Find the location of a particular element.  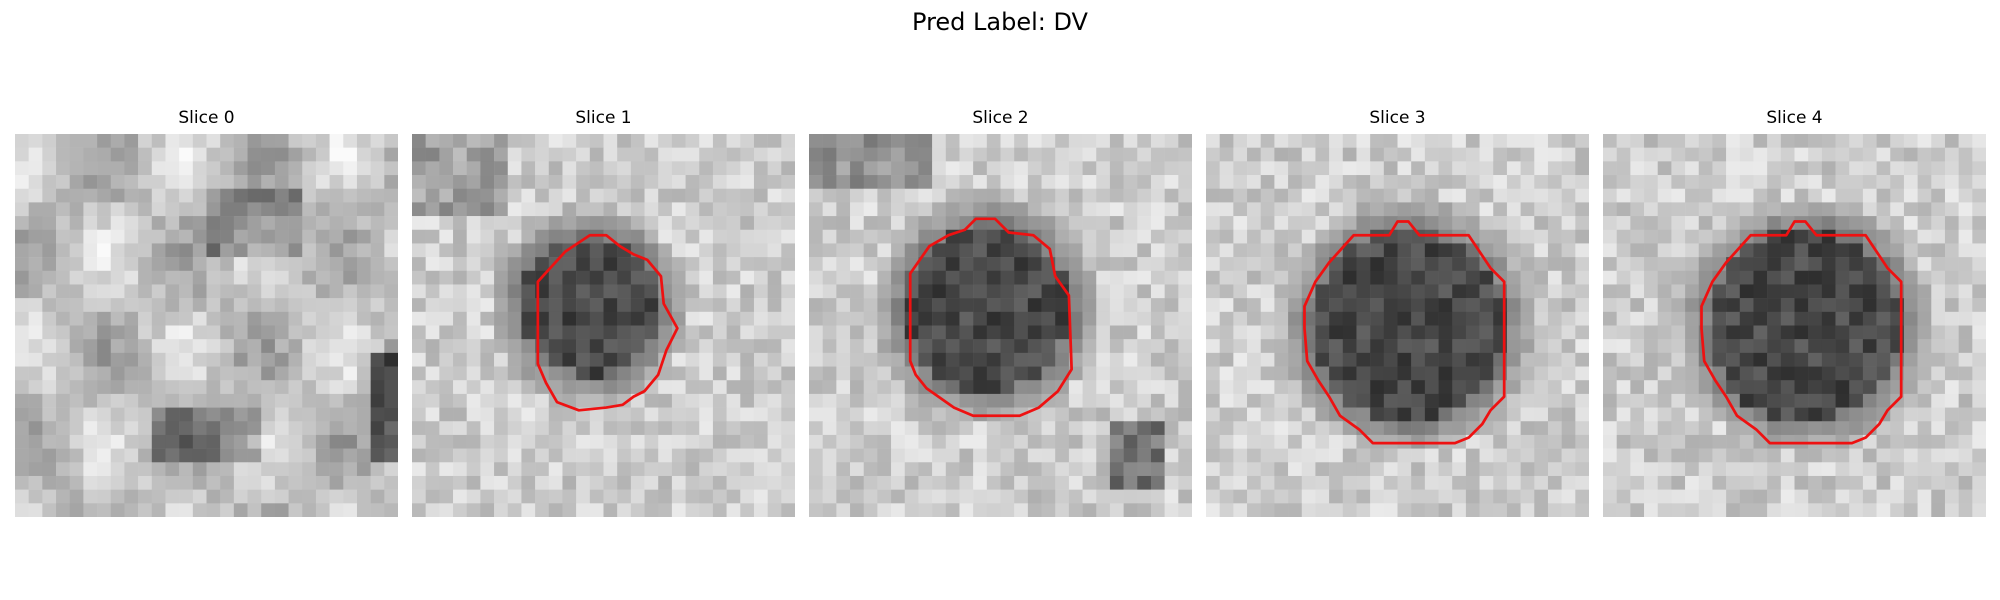

panel-slice-0: Slice 0 is located at coordinates (206, 314).